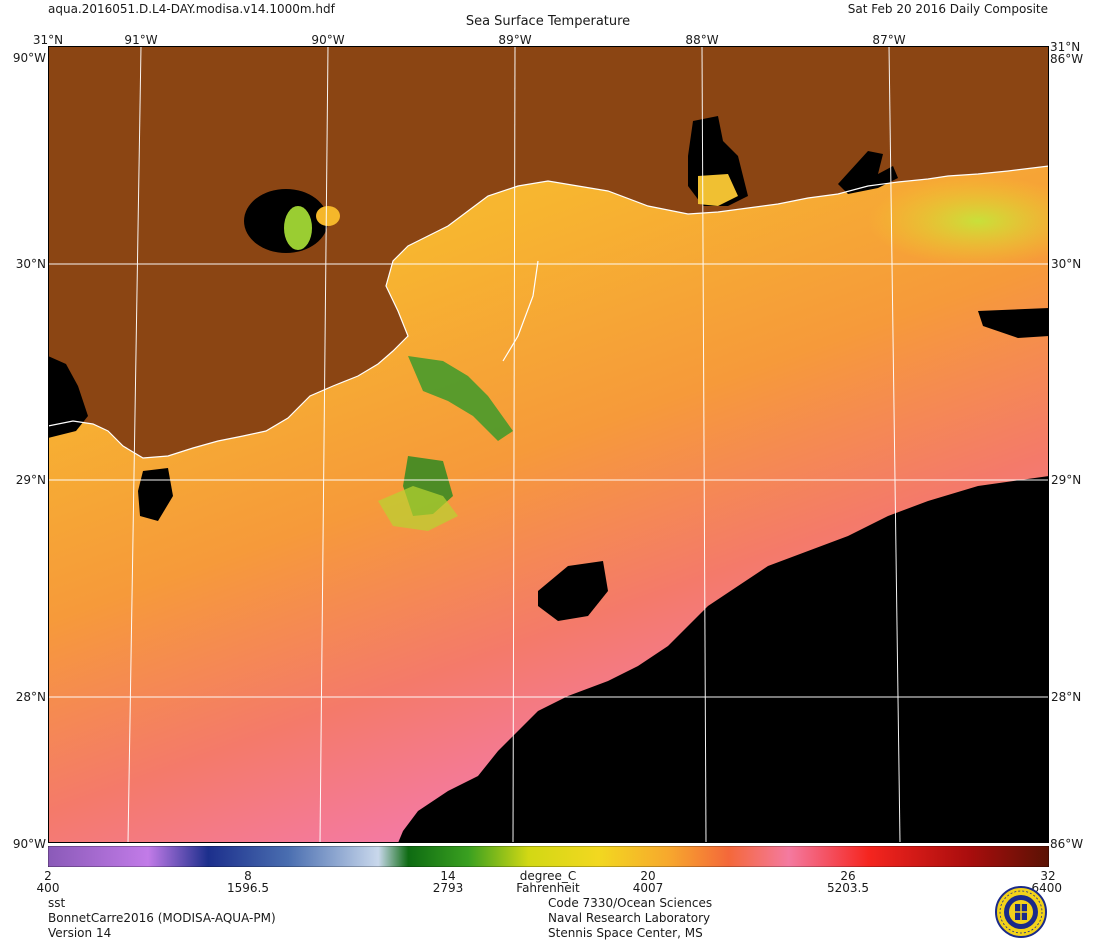 The image size is (1096, 941). I want to click on lon-label-91w: 91°W, so click(141, 40).